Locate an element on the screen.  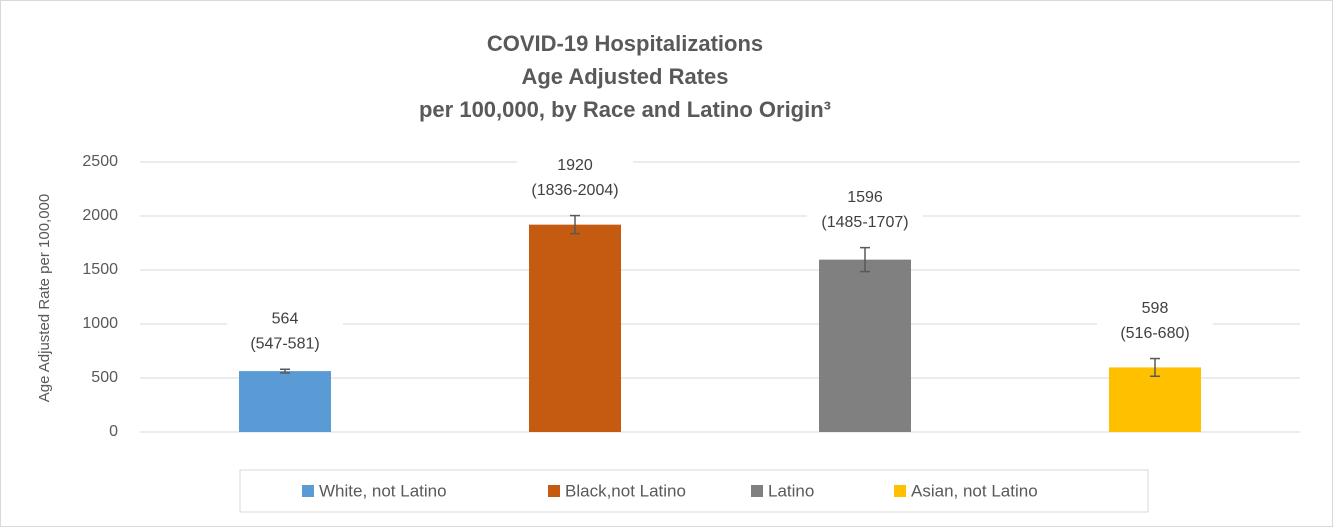
y-tick-label: 2000 is located at coordinates (100, 215).